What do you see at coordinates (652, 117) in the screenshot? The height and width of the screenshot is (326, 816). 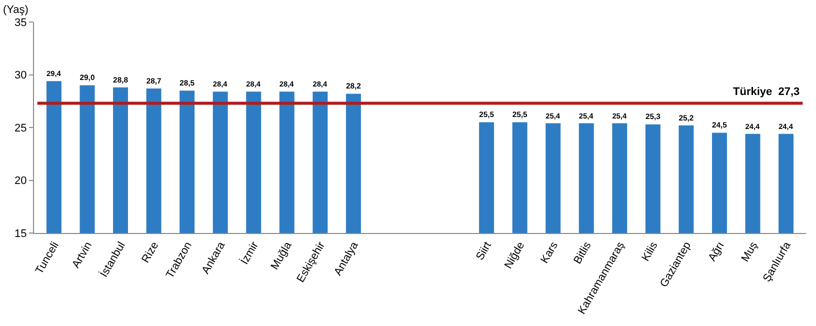 I see `data-label: 25,3` at bounding box center [652, 117].